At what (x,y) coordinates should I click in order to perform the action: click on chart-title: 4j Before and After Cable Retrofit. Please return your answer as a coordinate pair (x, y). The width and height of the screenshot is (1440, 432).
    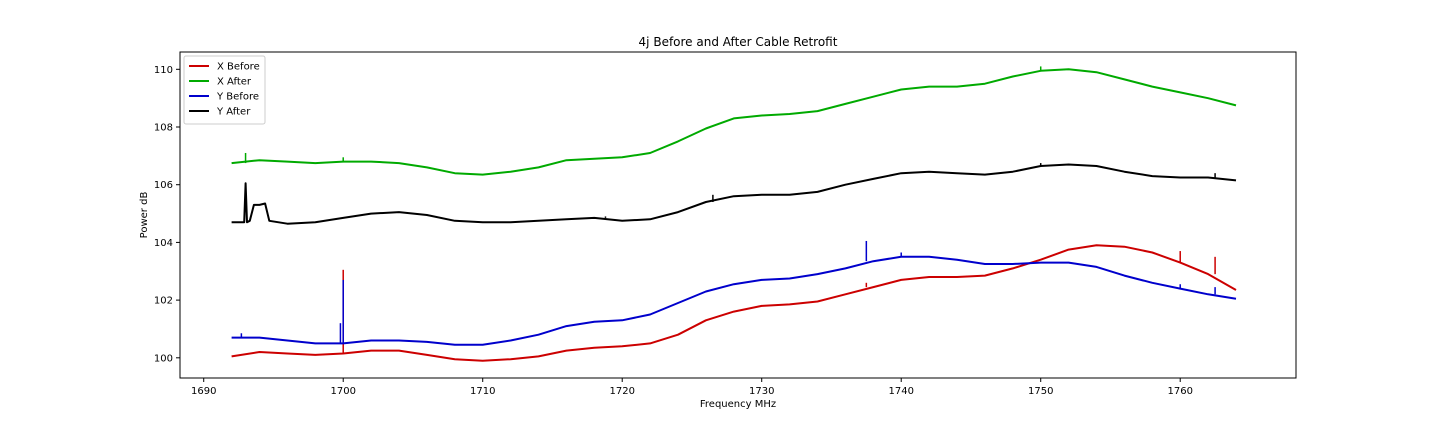
    Looking at the image, I should click on (738, 42).